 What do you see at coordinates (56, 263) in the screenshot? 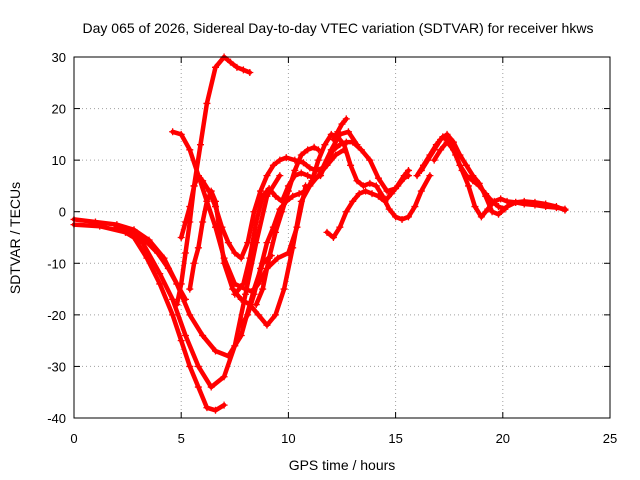
I see `y-tick-label: -10` at bounding box center [56, 263].